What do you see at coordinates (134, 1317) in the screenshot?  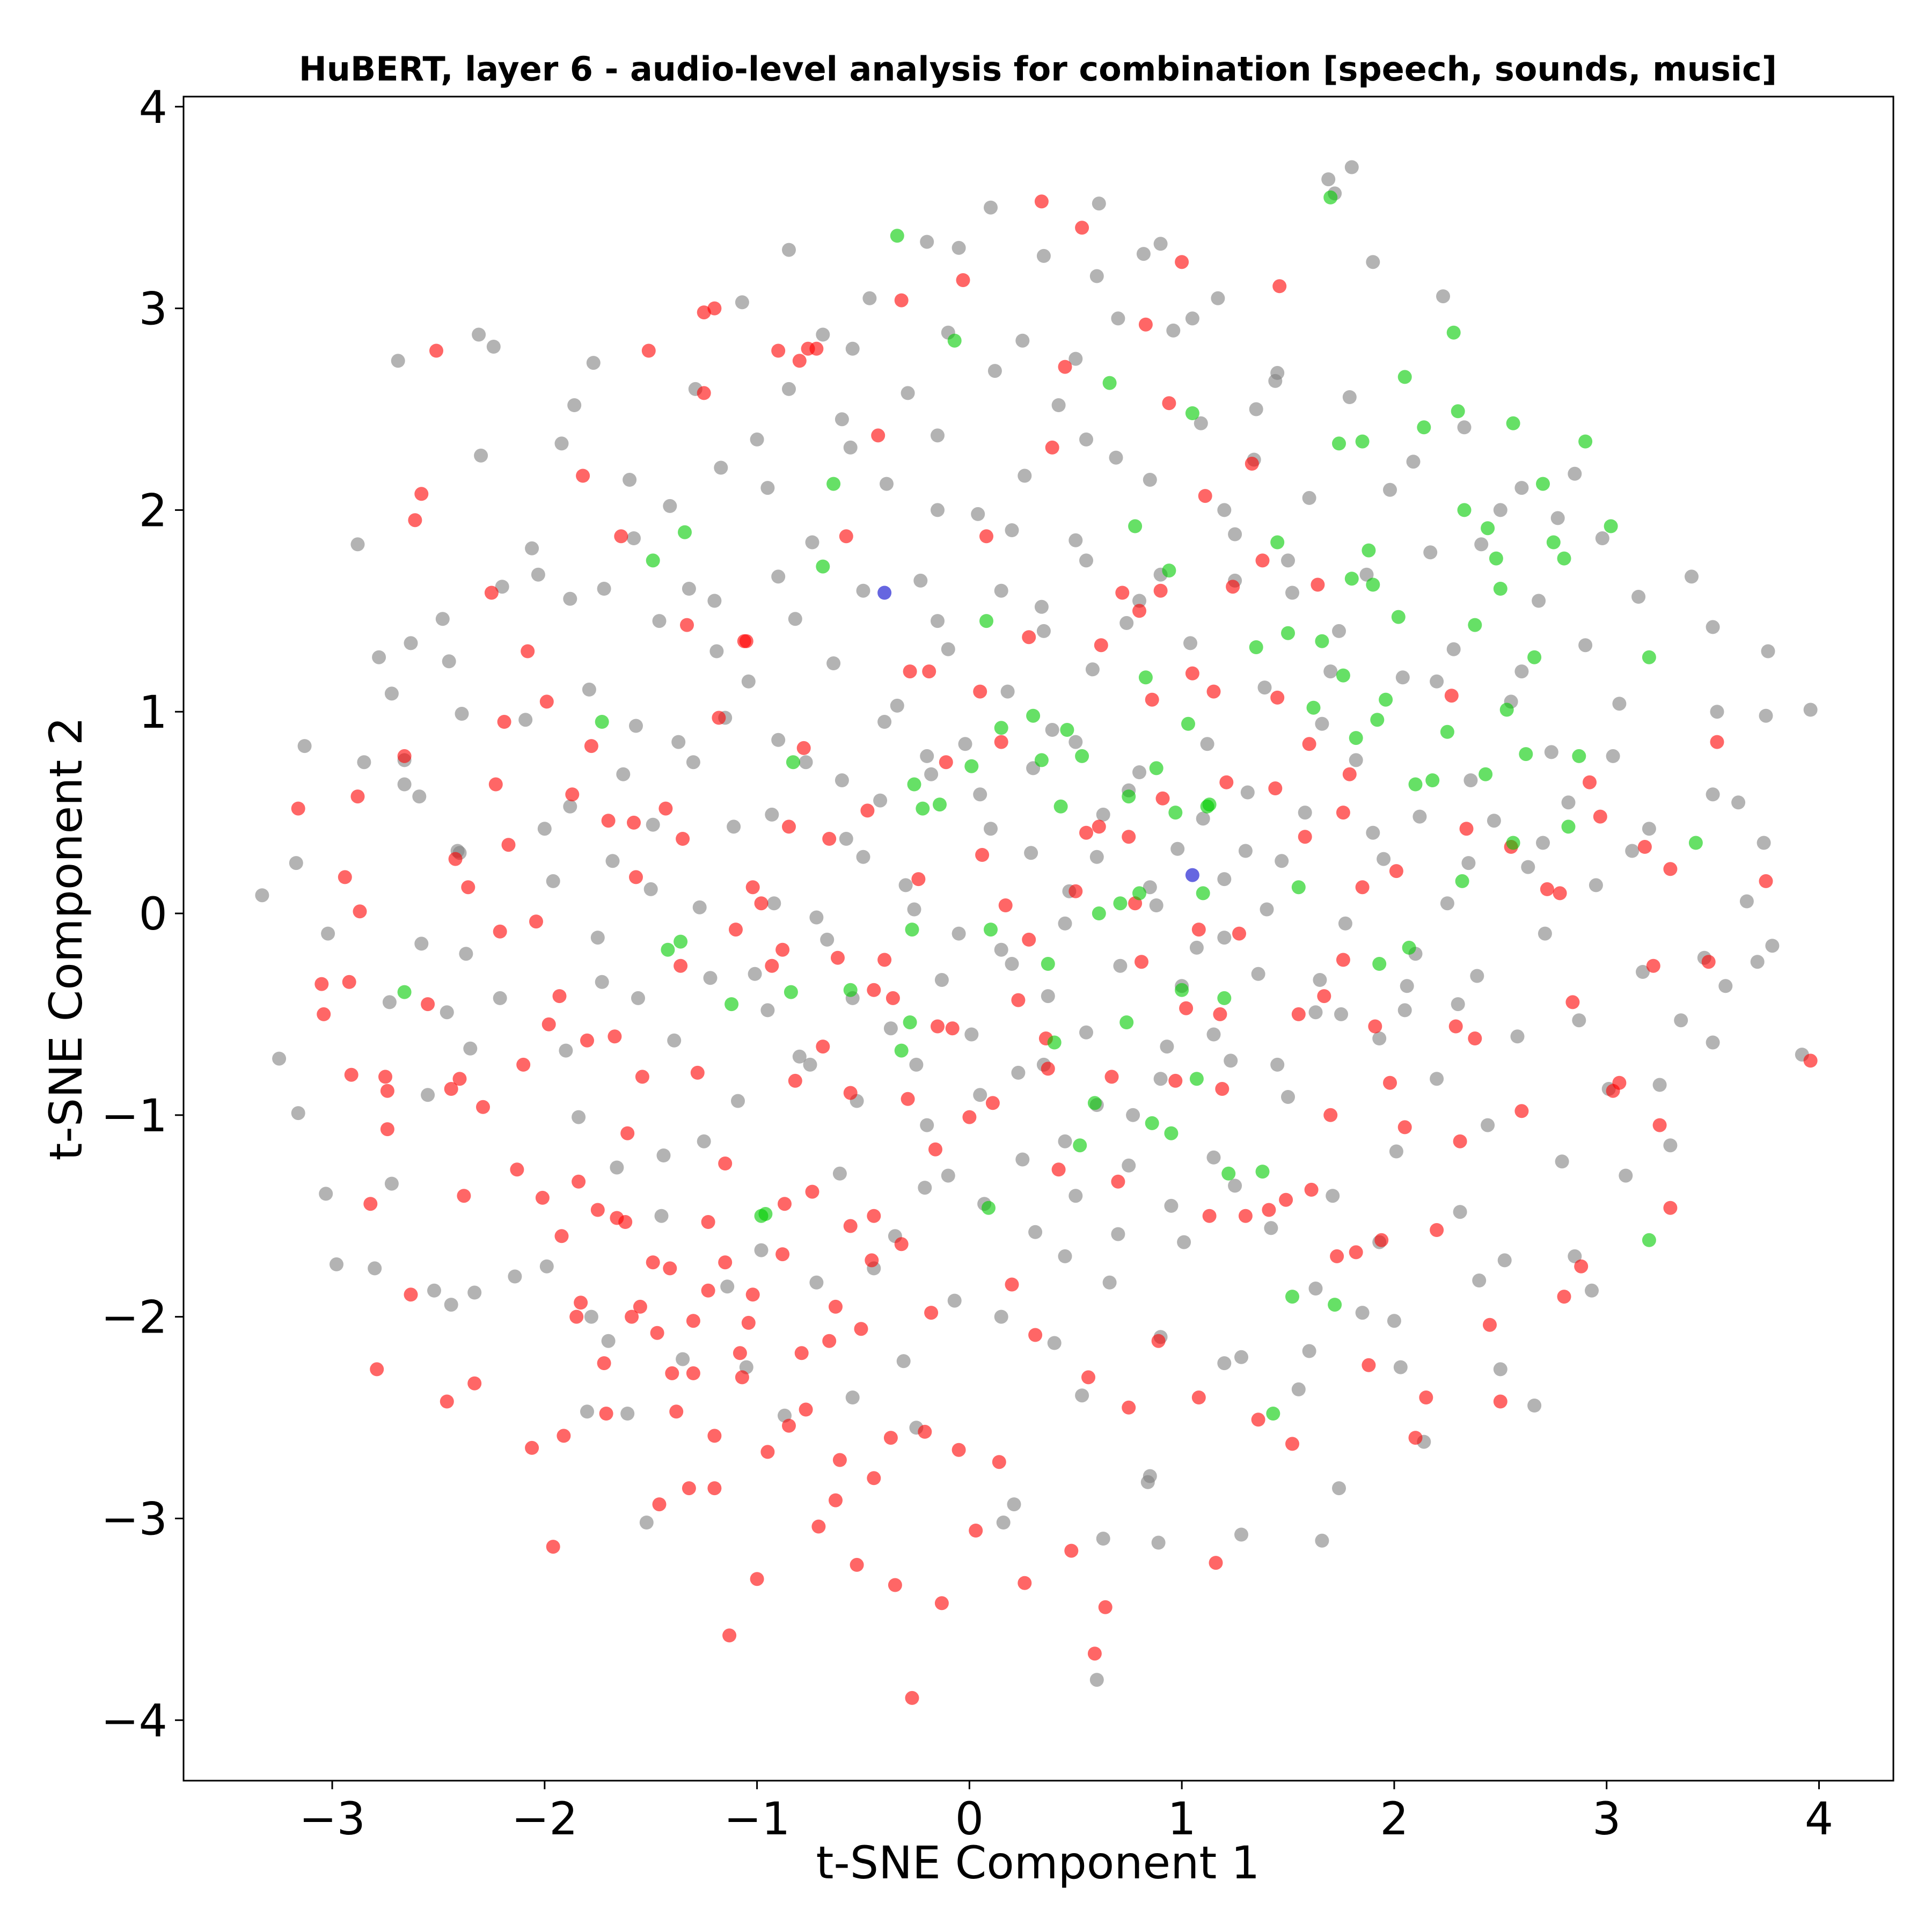 I see `y-tick-label: −2` at bounding box center [134, 1317].